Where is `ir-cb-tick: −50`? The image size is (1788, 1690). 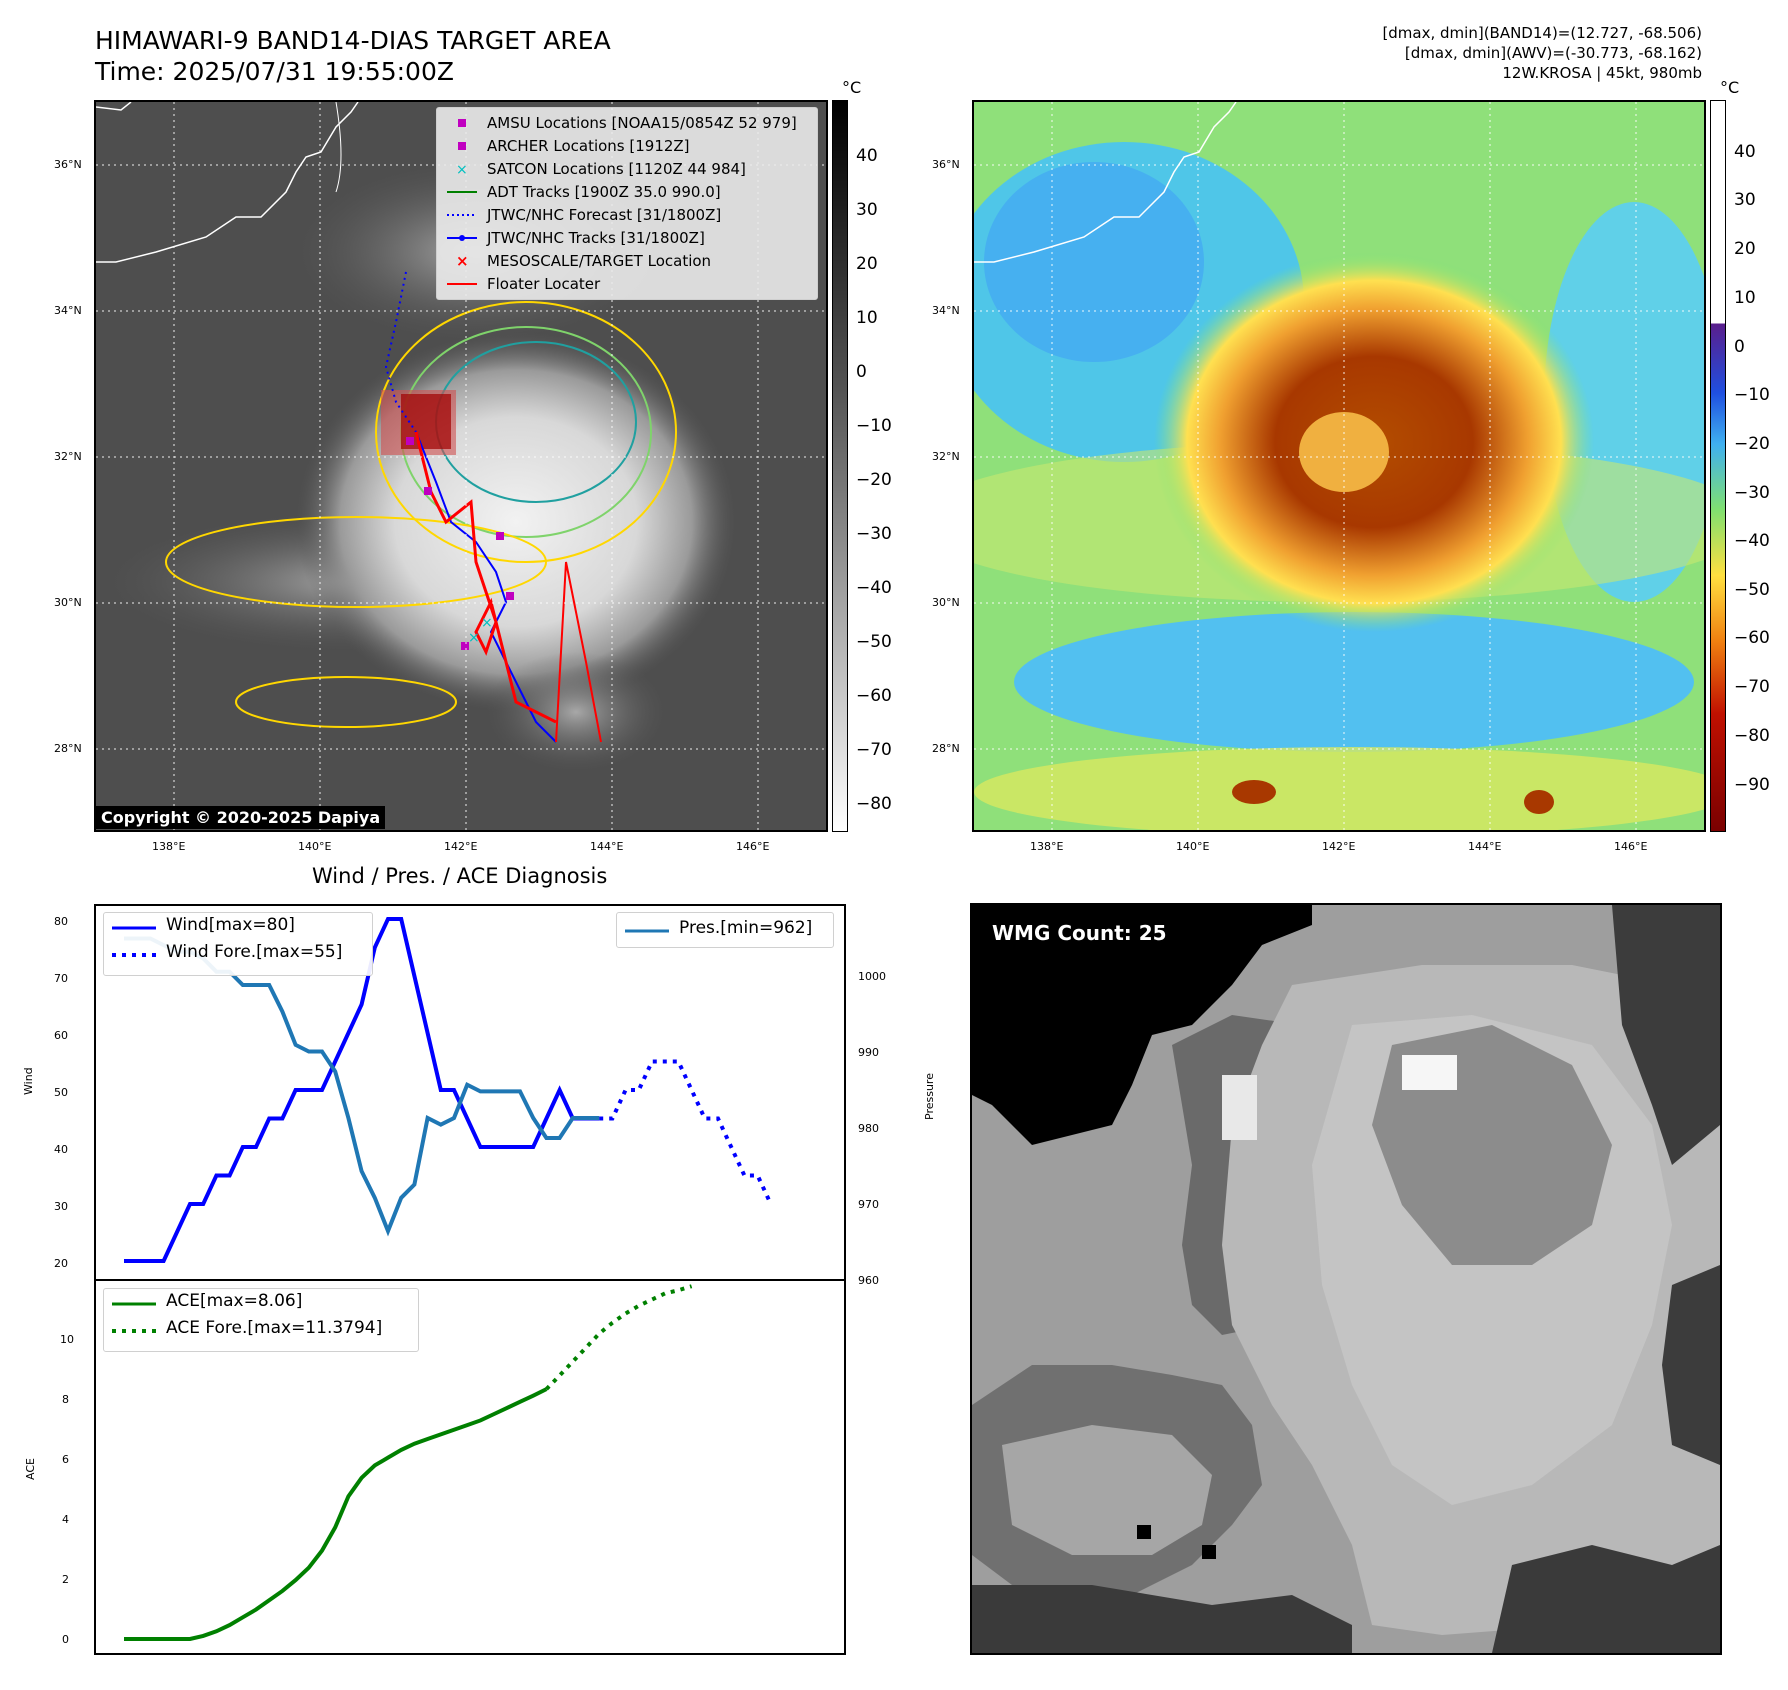
ir-cb-tick: −50 is located at coordinates (874, 642).